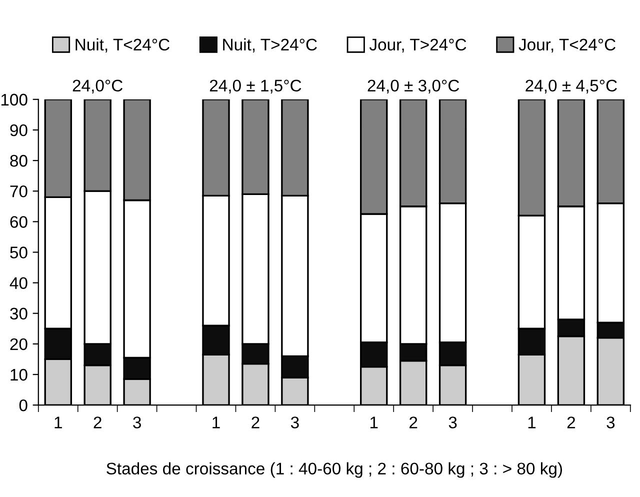 This screenshot has width=640, height=497. I want to click on y-tick-label: 30, so click(19, 314).